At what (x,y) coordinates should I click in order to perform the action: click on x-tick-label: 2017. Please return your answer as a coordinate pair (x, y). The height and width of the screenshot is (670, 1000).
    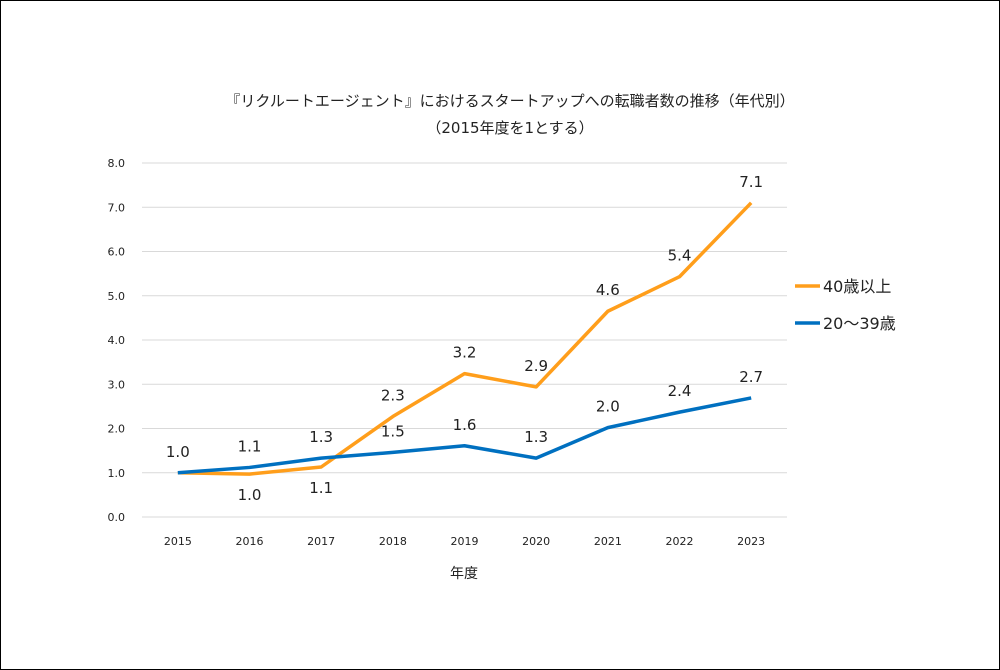
    Looking at the image, I should click on (321, 541).